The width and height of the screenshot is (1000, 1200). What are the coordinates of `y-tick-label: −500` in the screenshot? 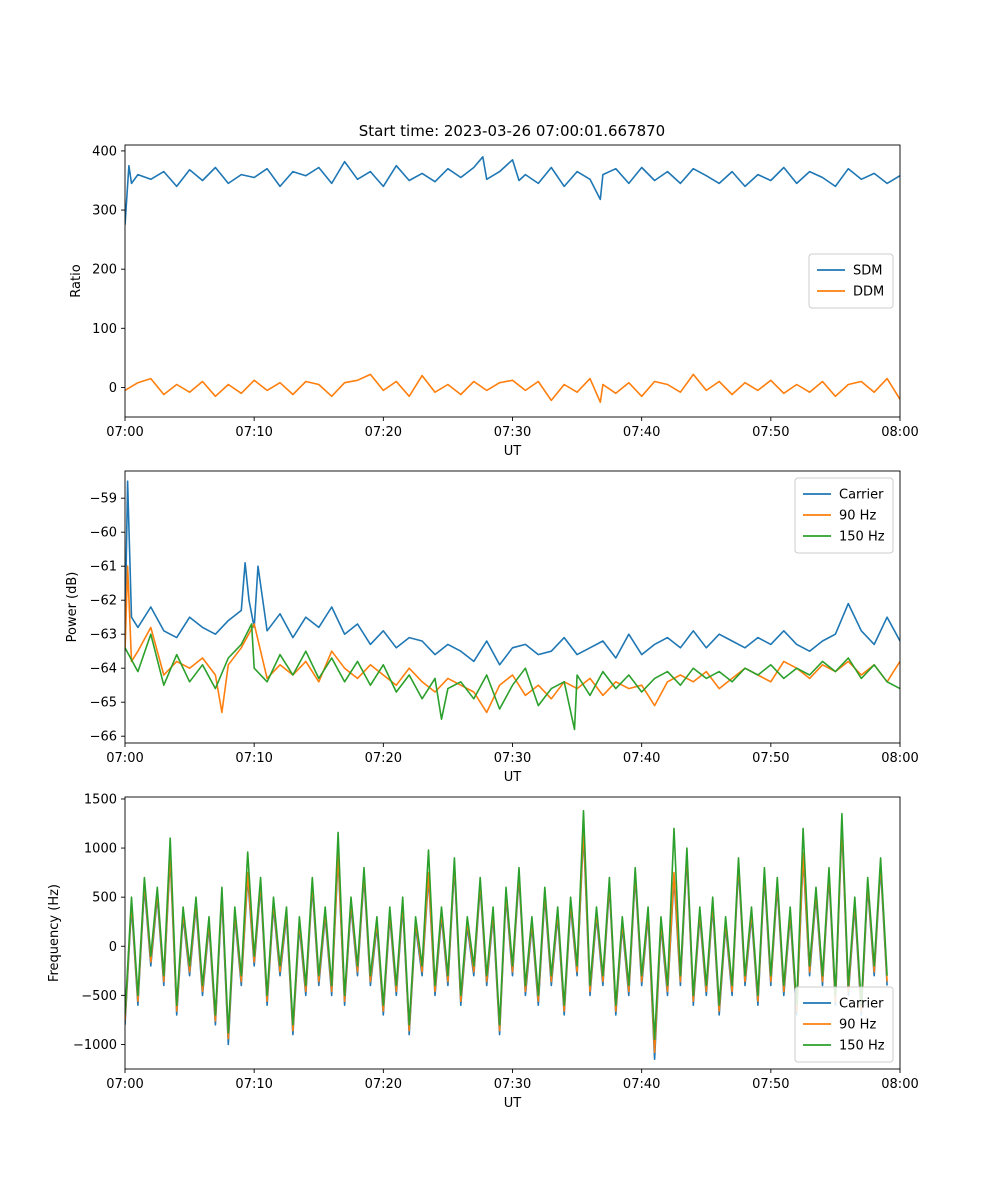 It's located at (99, 996).